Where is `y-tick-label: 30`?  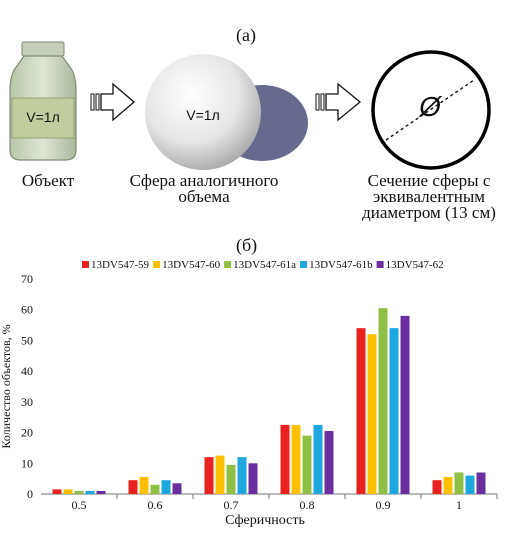 y-tick-label: 30 is located at coordinates (27, 402).